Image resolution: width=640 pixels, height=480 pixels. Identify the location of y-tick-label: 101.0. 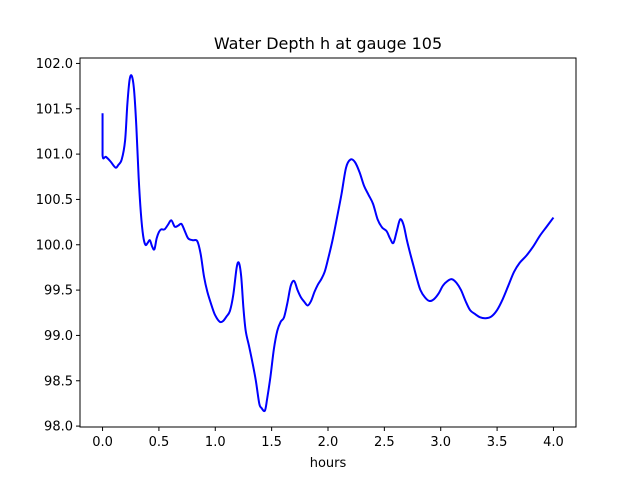
(54, 155).